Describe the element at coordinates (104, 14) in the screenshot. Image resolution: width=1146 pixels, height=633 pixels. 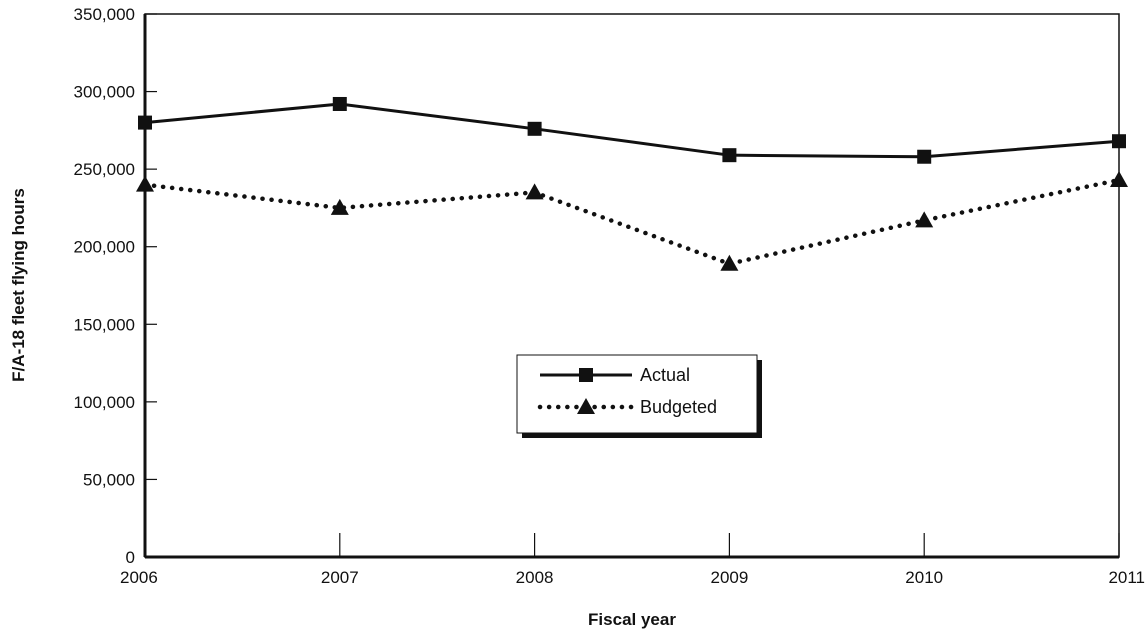
I see `y-tick-label: 350,000` at that location.